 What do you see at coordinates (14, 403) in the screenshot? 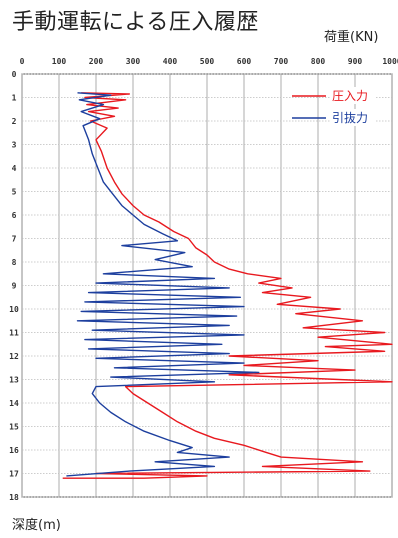
I see `y-tick-label: 14` at bounding box center [14, 403].